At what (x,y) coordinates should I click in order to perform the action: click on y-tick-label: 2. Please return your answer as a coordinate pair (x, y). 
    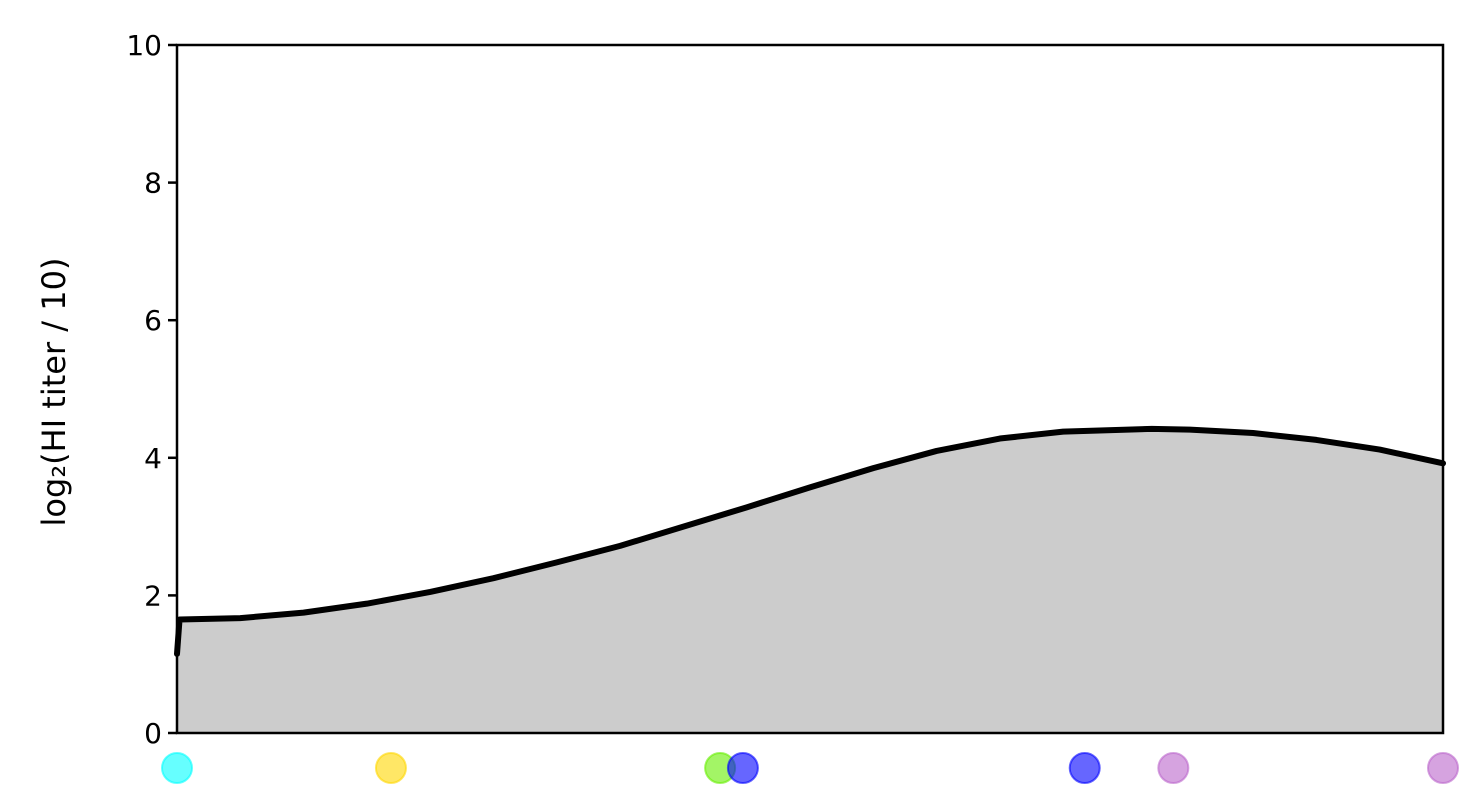
    Looking at the image, I should click on (153, 595).